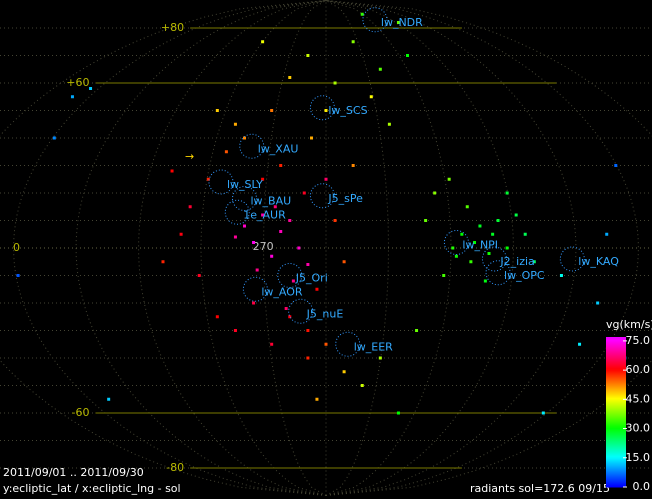 The height and width of the screenshot is (499, 652). Describe the element at coordinates (629, 324) in the screenshot. I see `colorbar-label: vg(km/s)` at that location.